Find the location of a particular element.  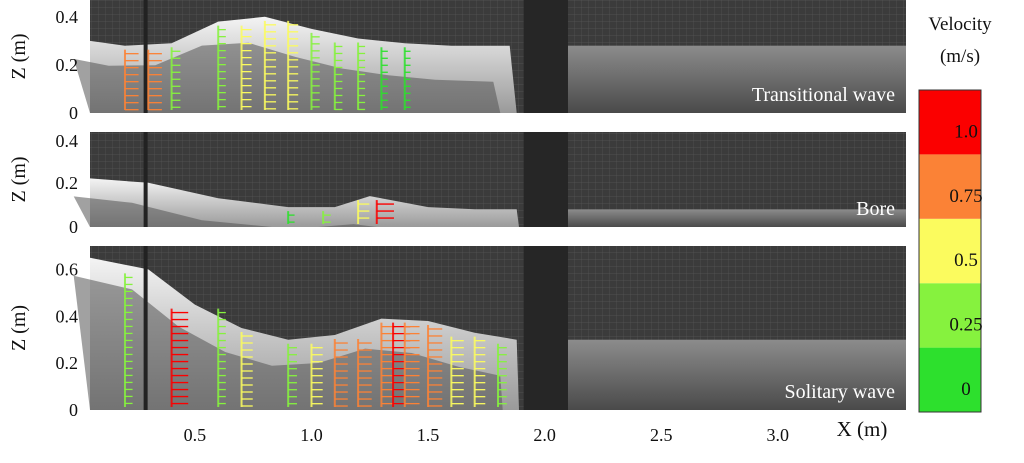

panel-label: Transitional wave is located at coordinates (823, 95).